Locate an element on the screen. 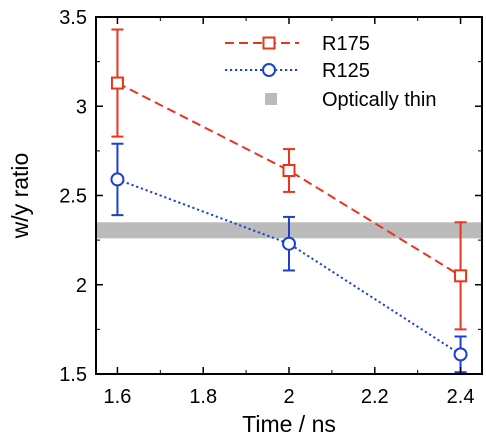 The image size is (486, 443). y-axis-title: w/y ratio is located at coordinates (20, 196).